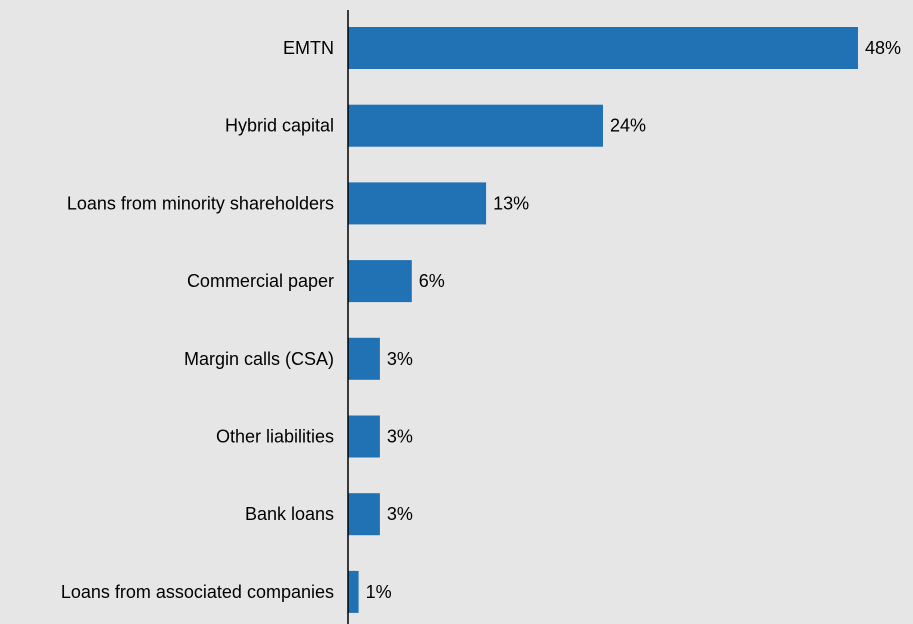 This screenshot has width=913, height=624. Describe the element at coordinates (432, 281) in the screenshot. I see `value-label: 6%` at that location.